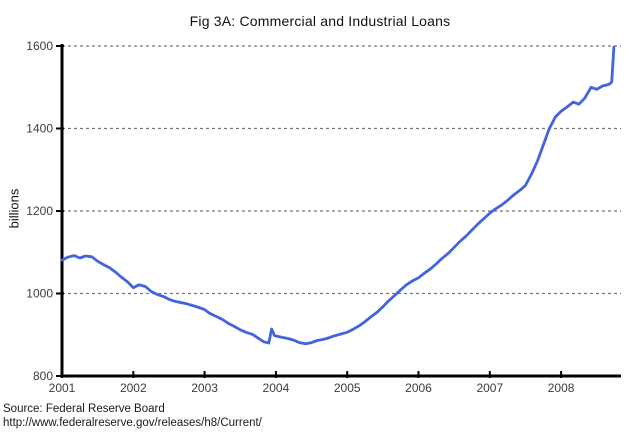 The height and width of the screenshot is (448, 640). Describe the element at coordinates (62, 388) in the screenshot. I see `x-tick-label-2001: 2001` at that location.